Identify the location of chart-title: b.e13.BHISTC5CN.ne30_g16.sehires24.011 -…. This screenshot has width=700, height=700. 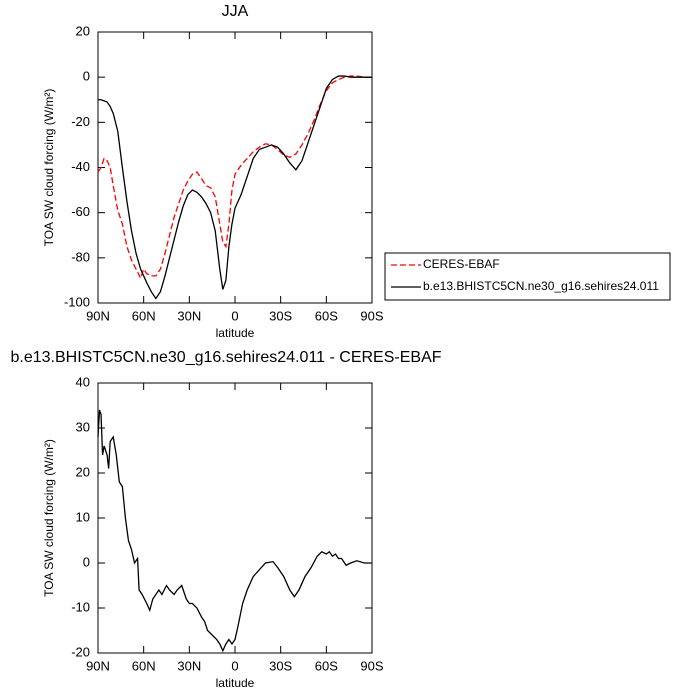
(225, 357).